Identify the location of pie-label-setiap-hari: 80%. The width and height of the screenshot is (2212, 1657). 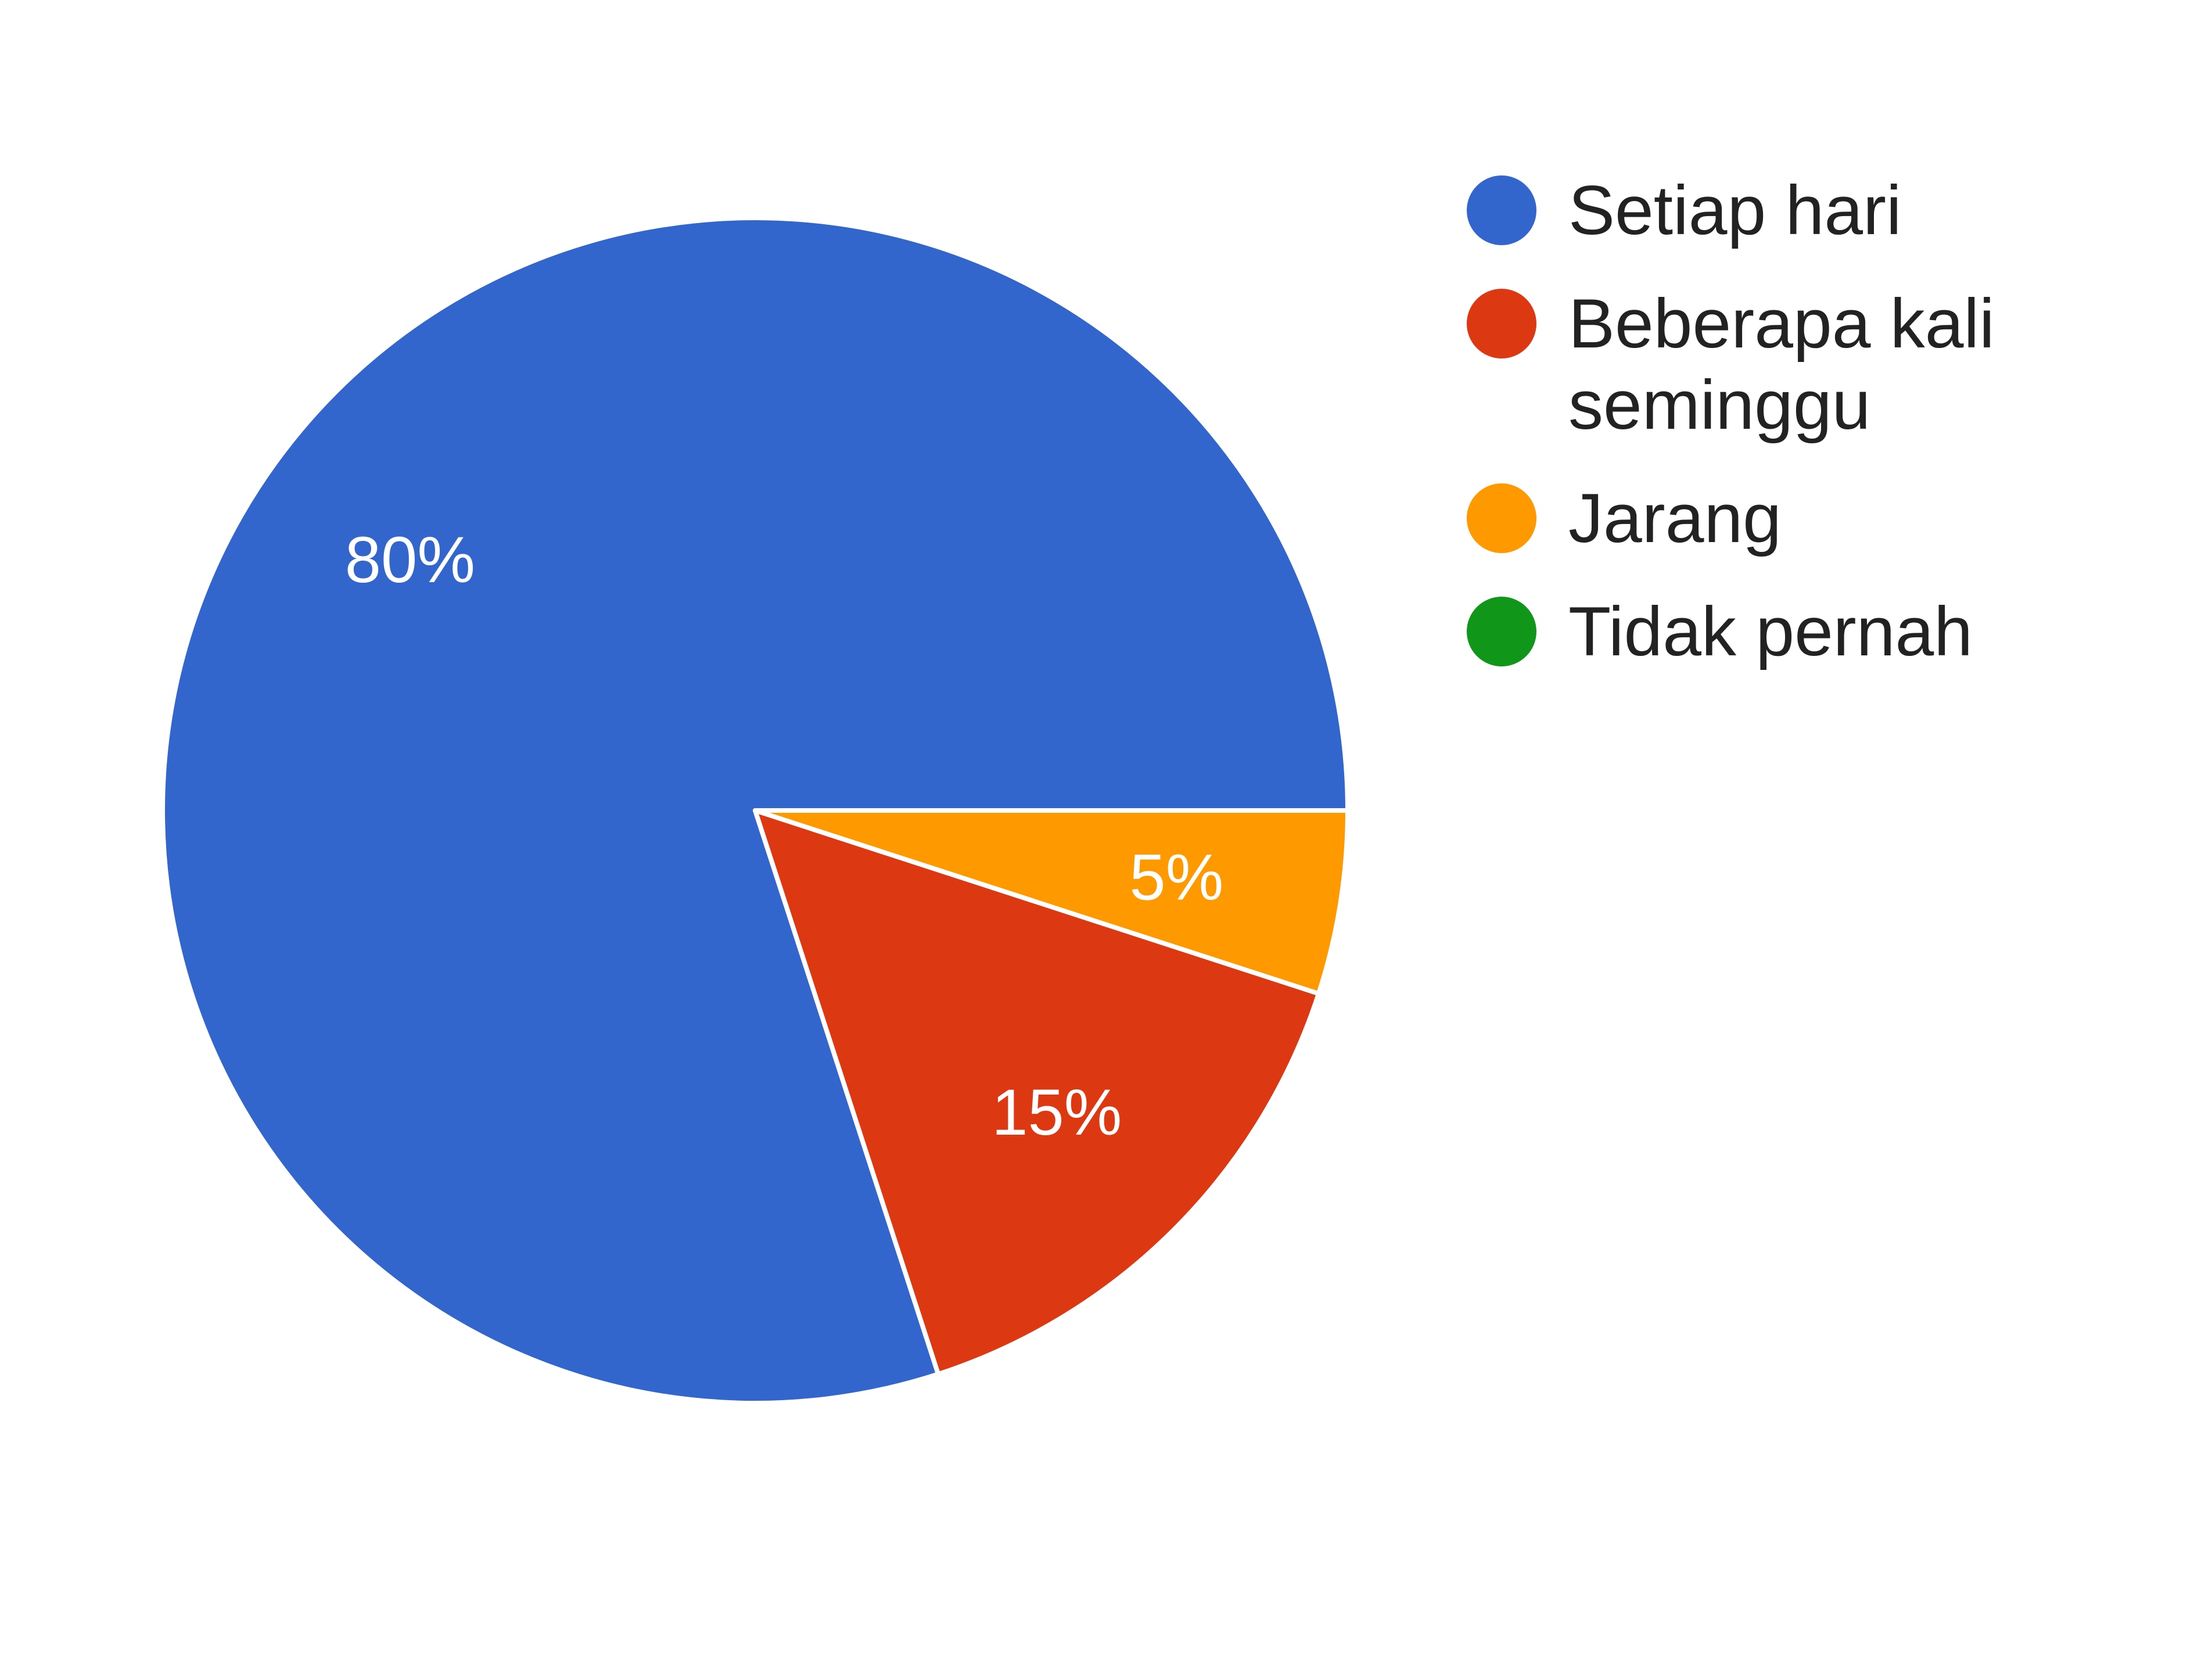
(410, 559).